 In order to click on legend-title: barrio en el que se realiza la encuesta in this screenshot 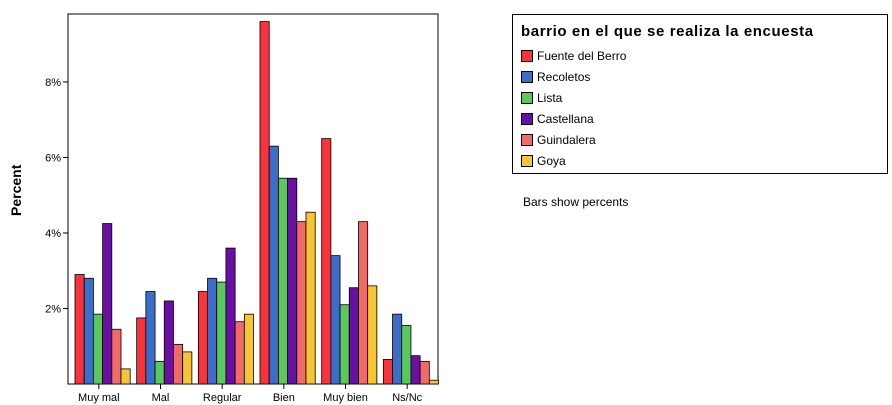, I will do `click(667, 31)`.